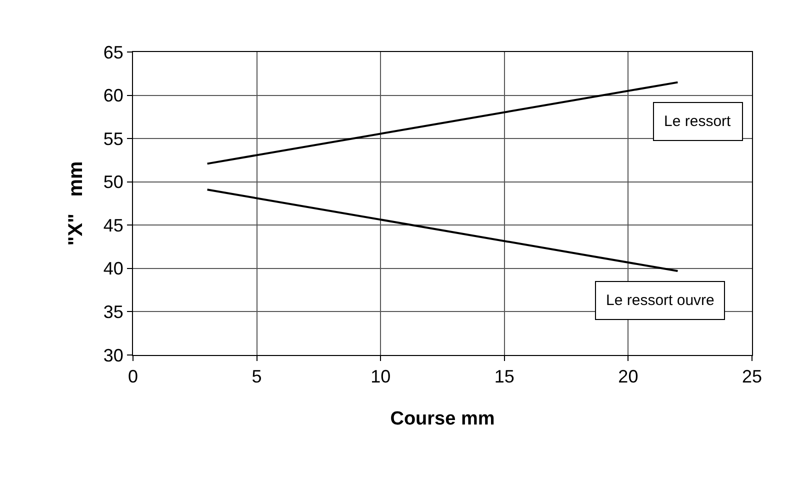  What do you see at coordinates (113, 96) in the screenshot?
I see `y-tick-label: 60` at bounding box center [113, 96].